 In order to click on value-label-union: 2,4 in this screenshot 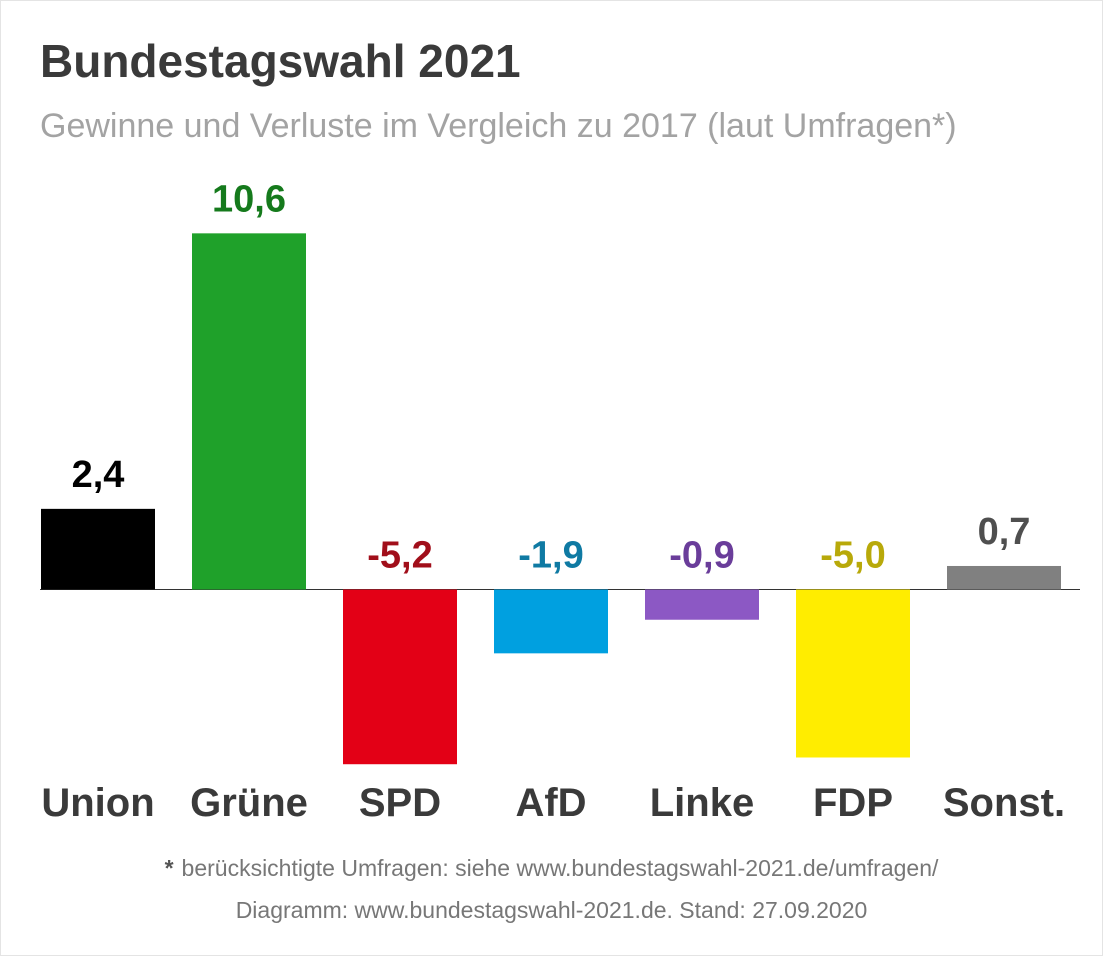, I will do `click(98, 475)`.